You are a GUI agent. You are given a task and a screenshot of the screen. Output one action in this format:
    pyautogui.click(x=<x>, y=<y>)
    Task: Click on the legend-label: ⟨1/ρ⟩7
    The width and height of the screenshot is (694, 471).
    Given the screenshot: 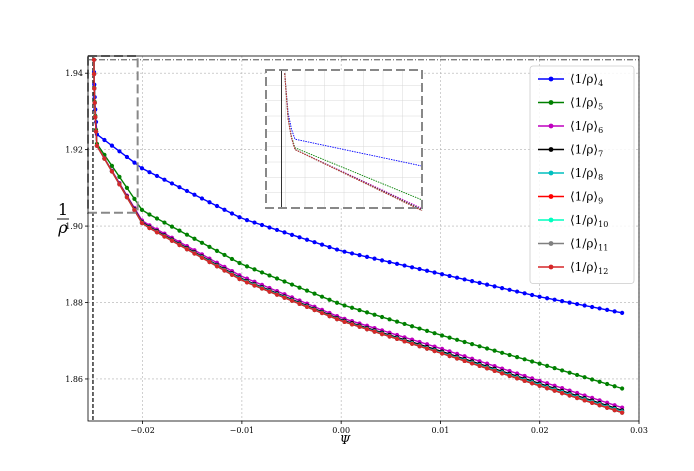 What is the action you would take?
    pyautogui.click(x=586, y=151)
    